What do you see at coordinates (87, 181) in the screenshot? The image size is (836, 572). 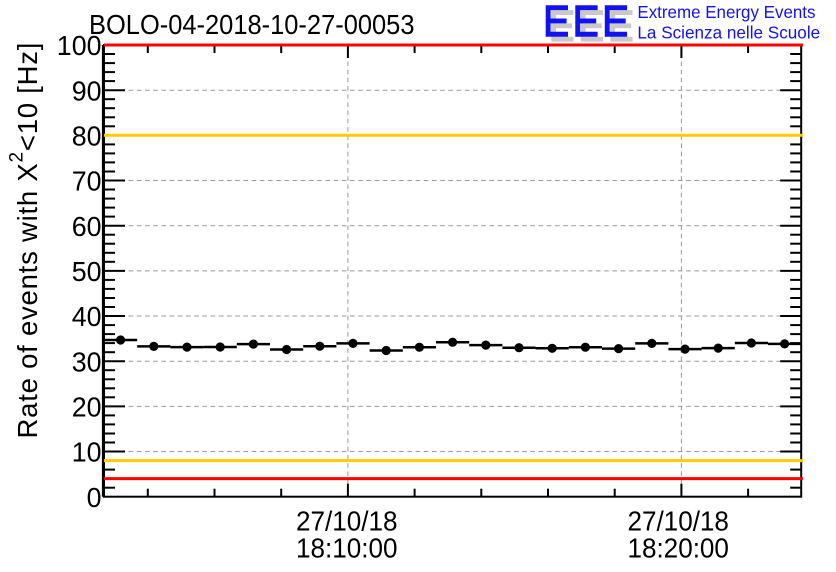 I see `svg-text: 70` at bounding box center [87, 181].